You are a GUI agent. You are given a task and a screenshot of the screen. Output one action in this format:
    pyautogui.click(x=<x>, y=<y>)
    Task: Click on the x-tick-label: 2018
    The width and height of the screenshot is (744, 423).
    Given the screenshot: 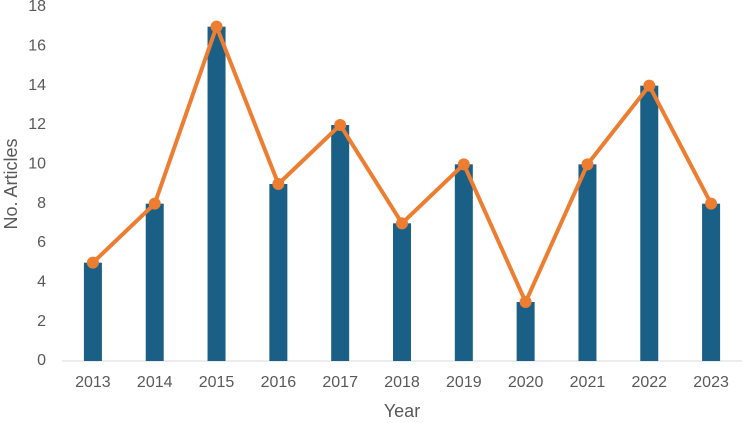 What is the action you would take?
    pyautogui.click(x=402, y=382)
    